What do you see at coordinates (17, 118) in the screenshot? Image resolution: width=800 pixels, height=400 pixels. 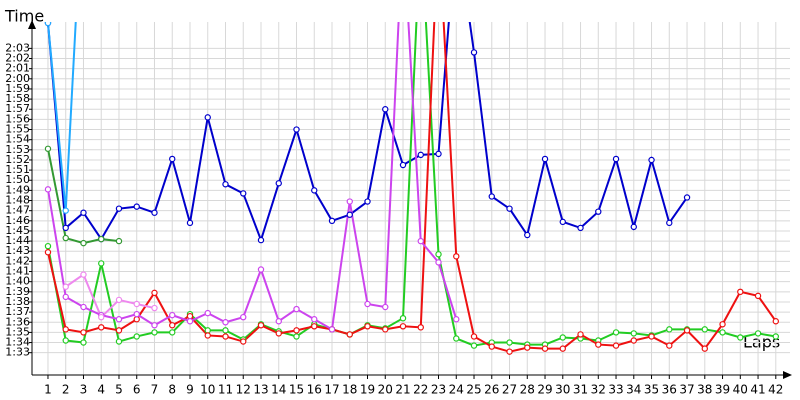 I see `y-tick-label: 1:56` at bounding box center [17, 118].